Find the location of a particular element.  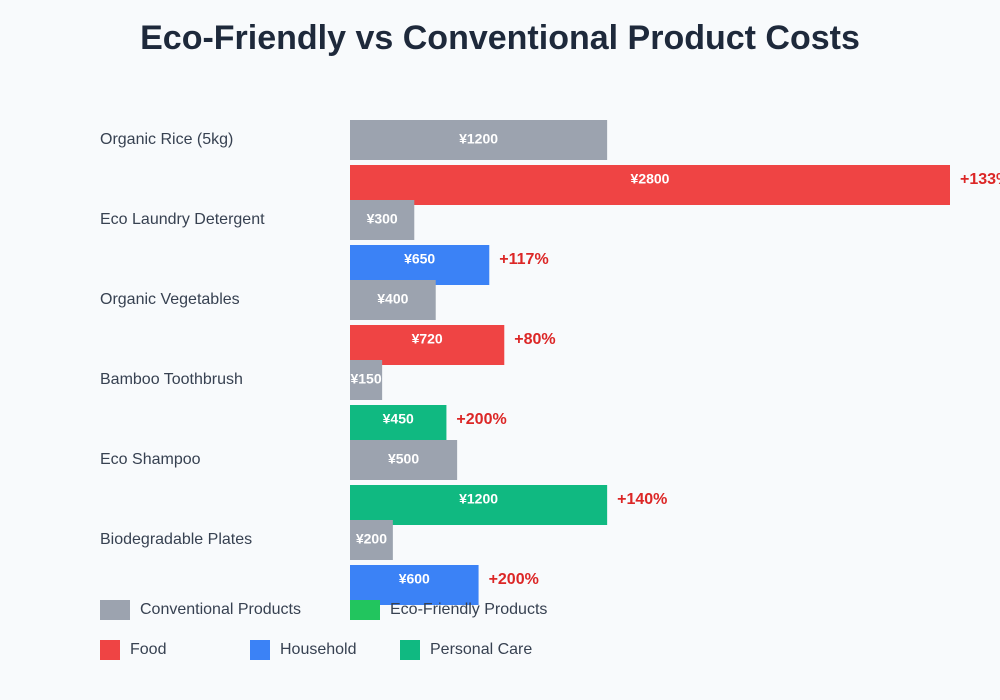

change-label: +80% is located at coordinates (534, 339).